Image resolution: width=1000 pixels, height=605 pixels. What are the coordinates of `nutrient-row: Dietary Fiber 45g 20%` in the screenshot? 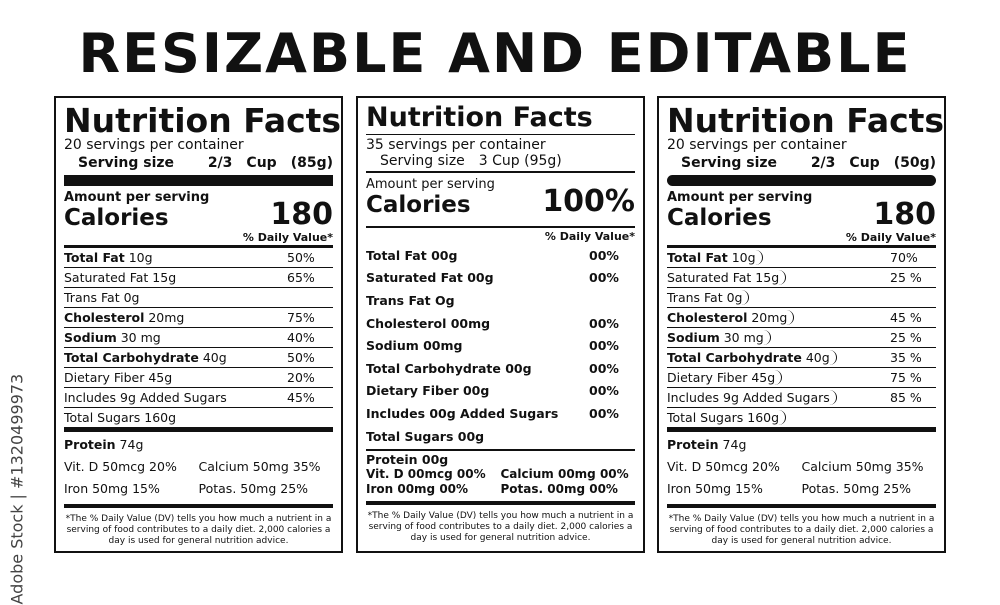 It's located at (198, 378).